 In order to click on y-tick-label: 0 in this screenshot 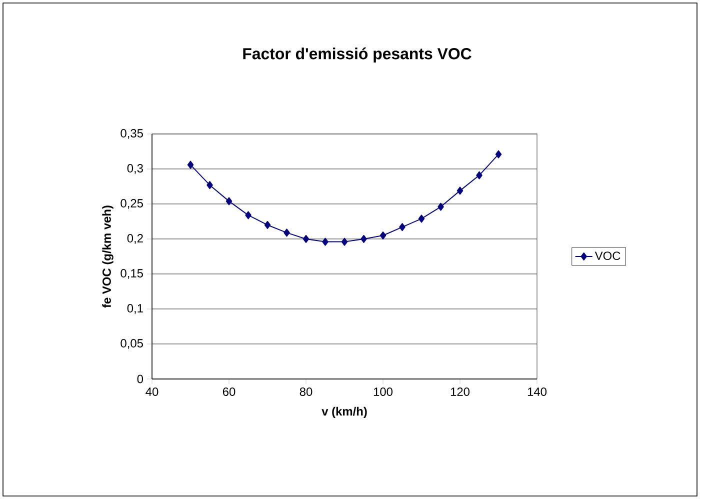, I will do `click(140, 379)`.